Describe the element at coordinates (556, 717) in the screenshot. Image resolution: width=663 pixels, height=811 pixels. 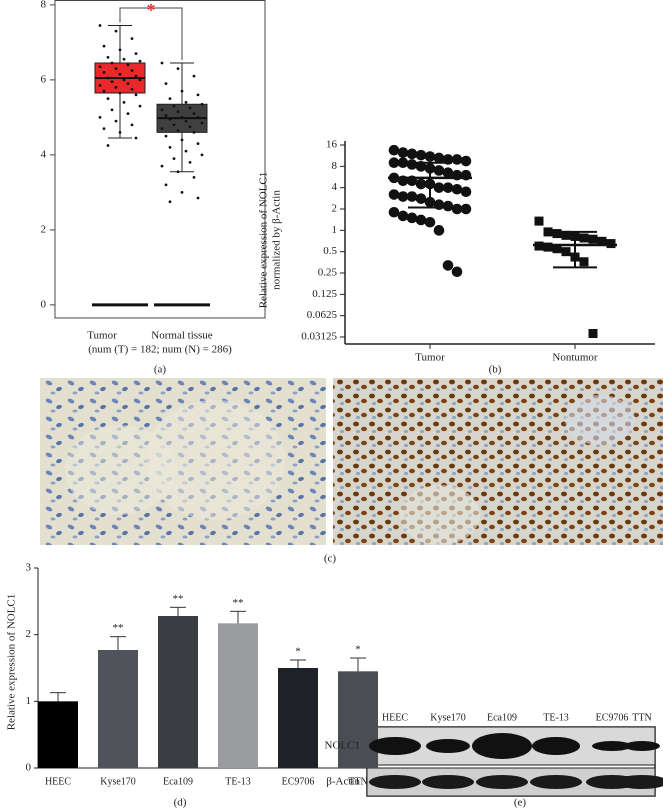
I see `lane-label: TE-13` at that location.